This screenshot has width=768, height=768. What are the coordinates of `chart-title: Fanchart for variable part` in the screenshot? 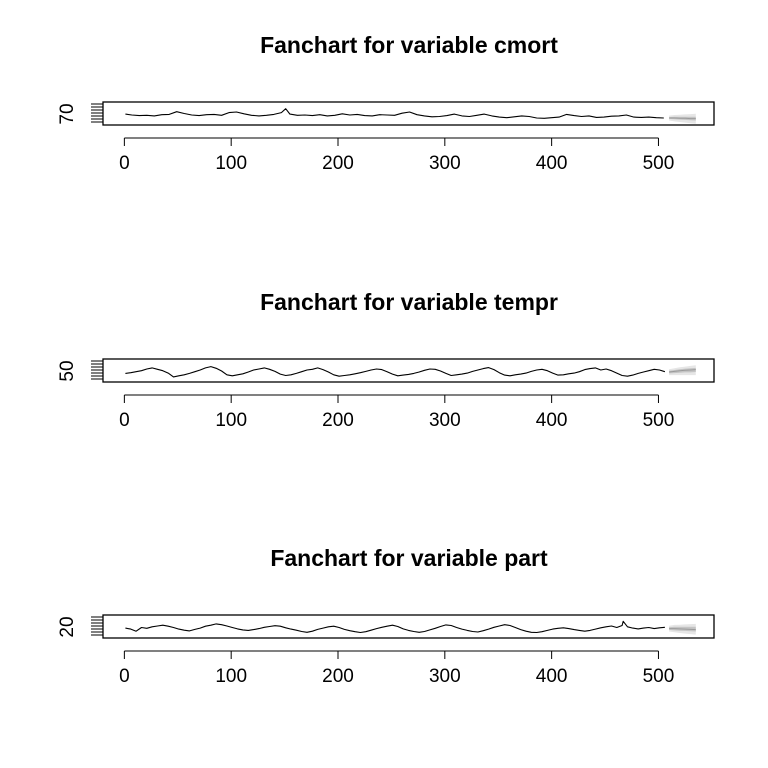 It's located at (409, 558).